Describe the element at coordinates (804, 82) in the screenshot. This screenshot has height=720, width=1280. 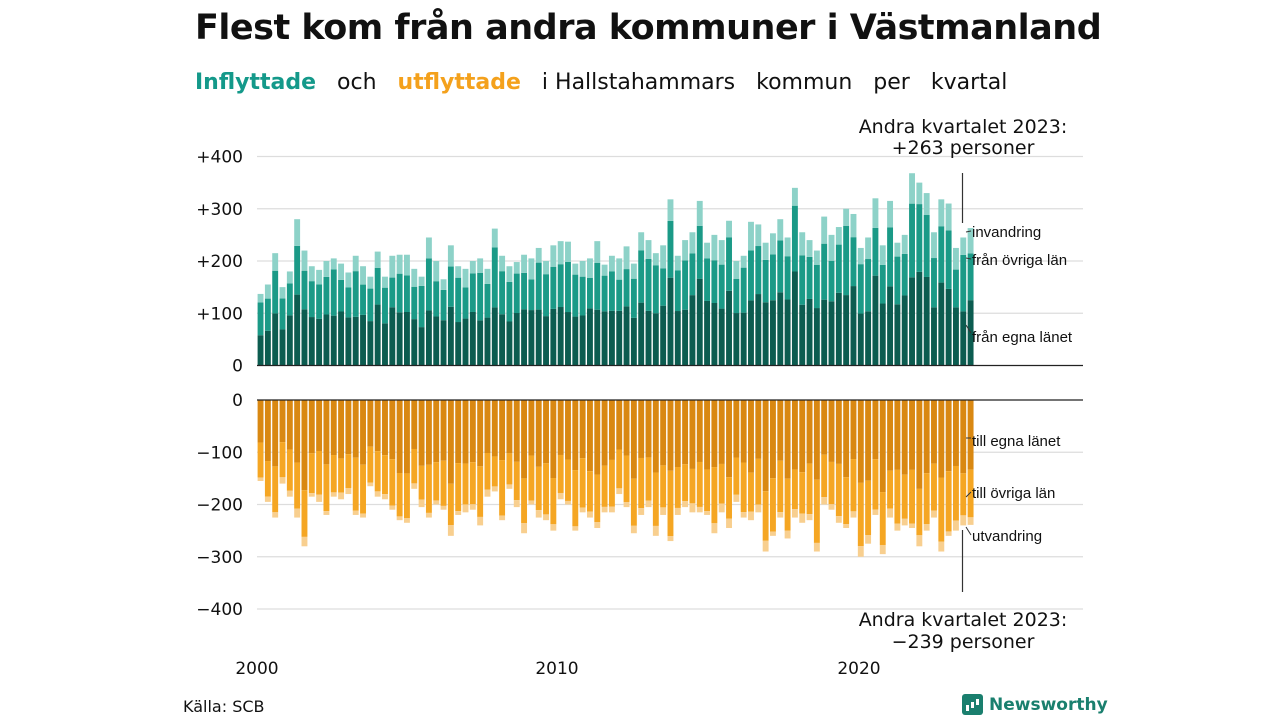
I see `subtitle-kommun: kommun` at that location.